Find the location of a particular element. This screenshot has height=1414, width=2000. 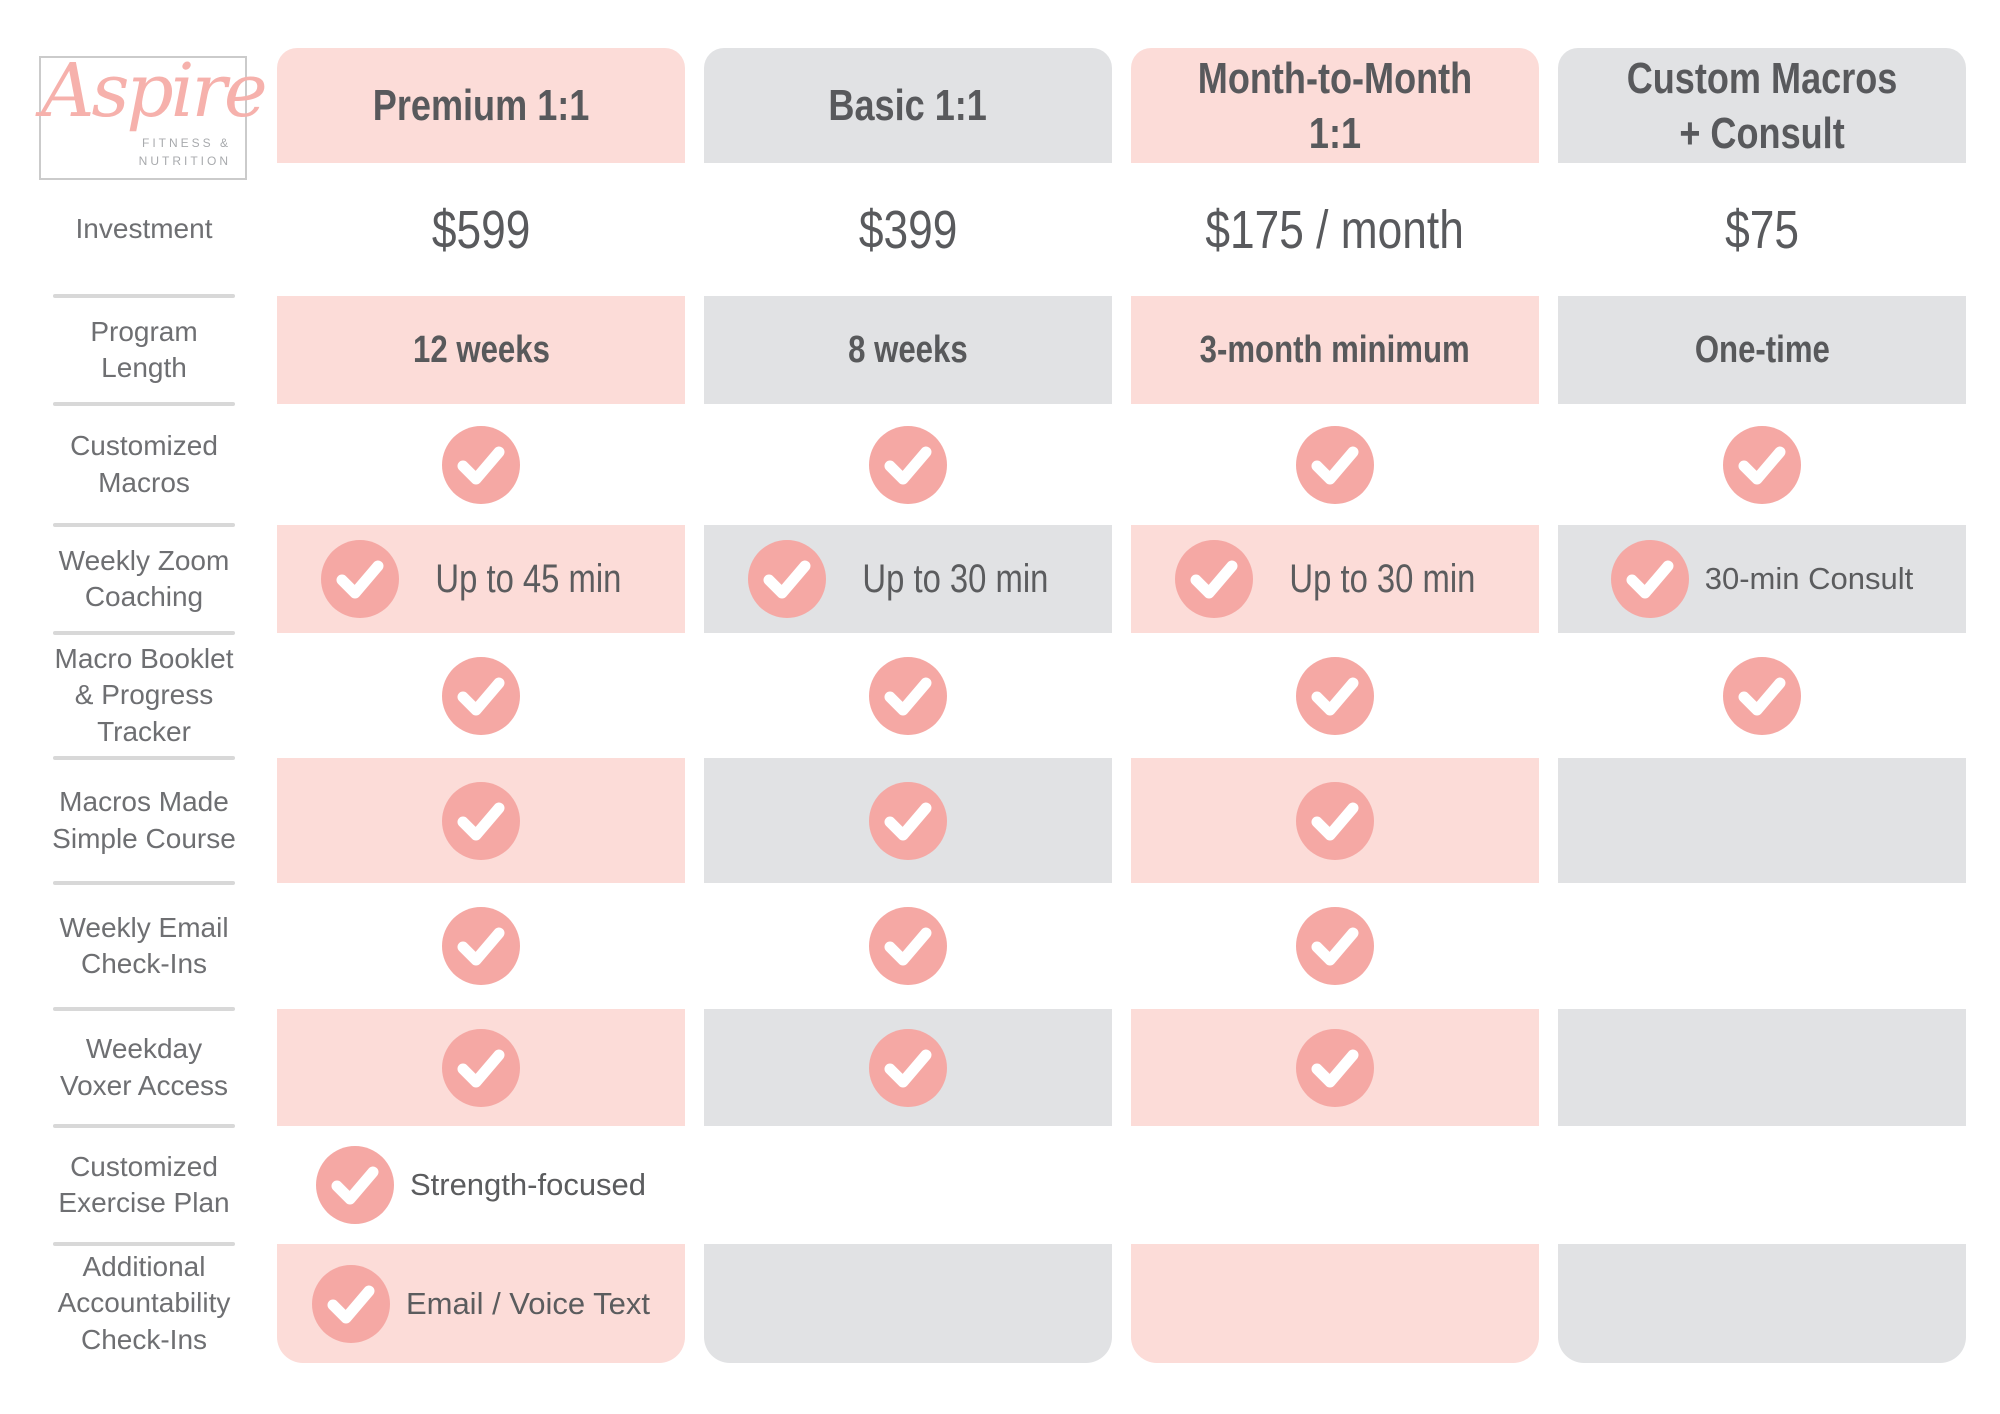

cell-investment-custom: $75 is located at coordinates (1762, 229).